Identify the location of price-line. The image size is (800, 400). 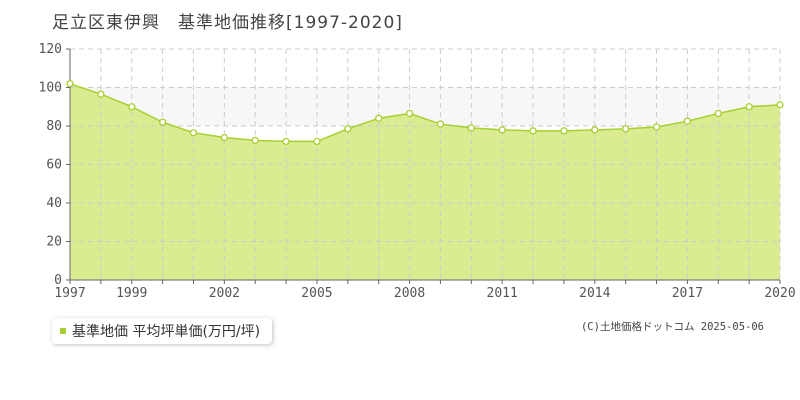
(425, 112).